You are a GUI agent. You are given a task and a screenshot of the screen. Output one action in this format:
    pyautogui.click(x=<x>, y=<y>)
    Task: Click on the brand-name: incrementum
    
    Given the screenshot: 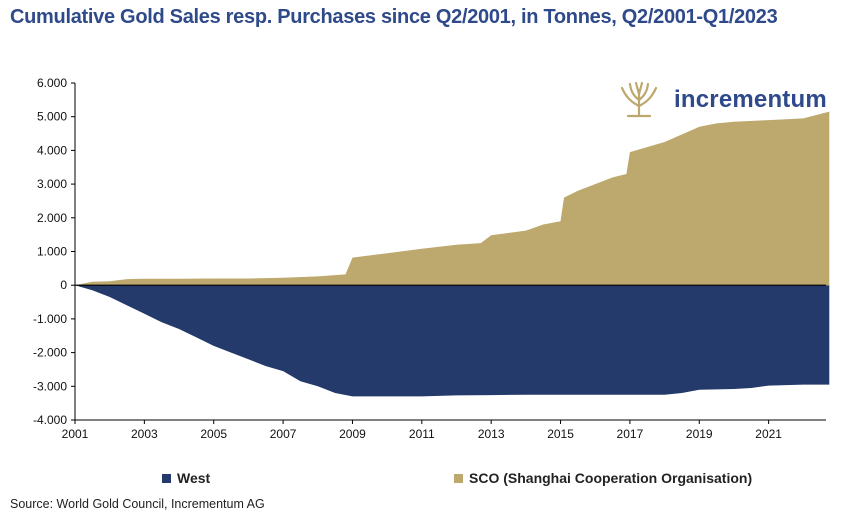 What is the action you would take?
    pyautogui.click(x=750, y=99)
    